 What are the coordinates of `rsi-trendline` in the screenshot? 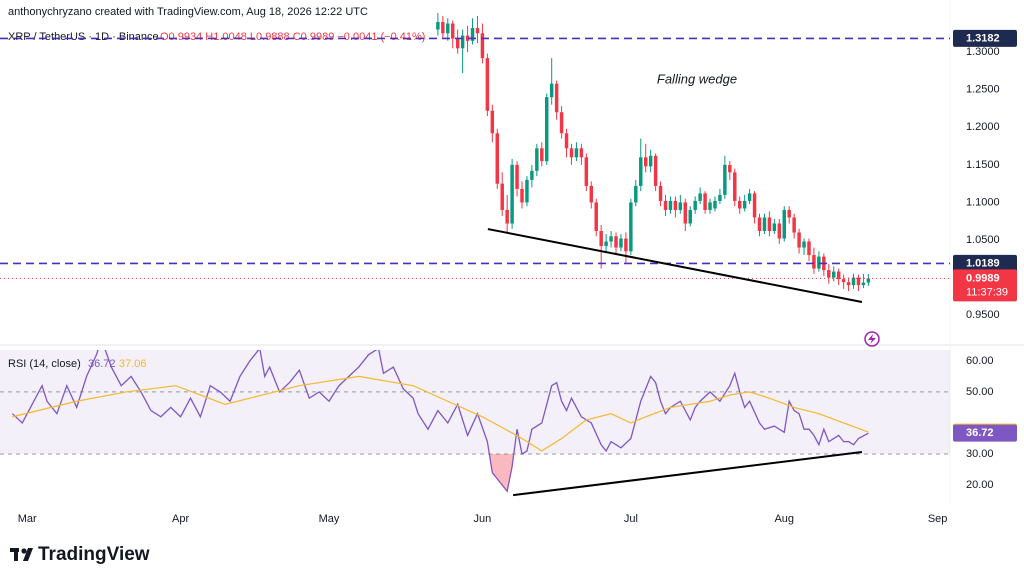 It's located at (687, 474).